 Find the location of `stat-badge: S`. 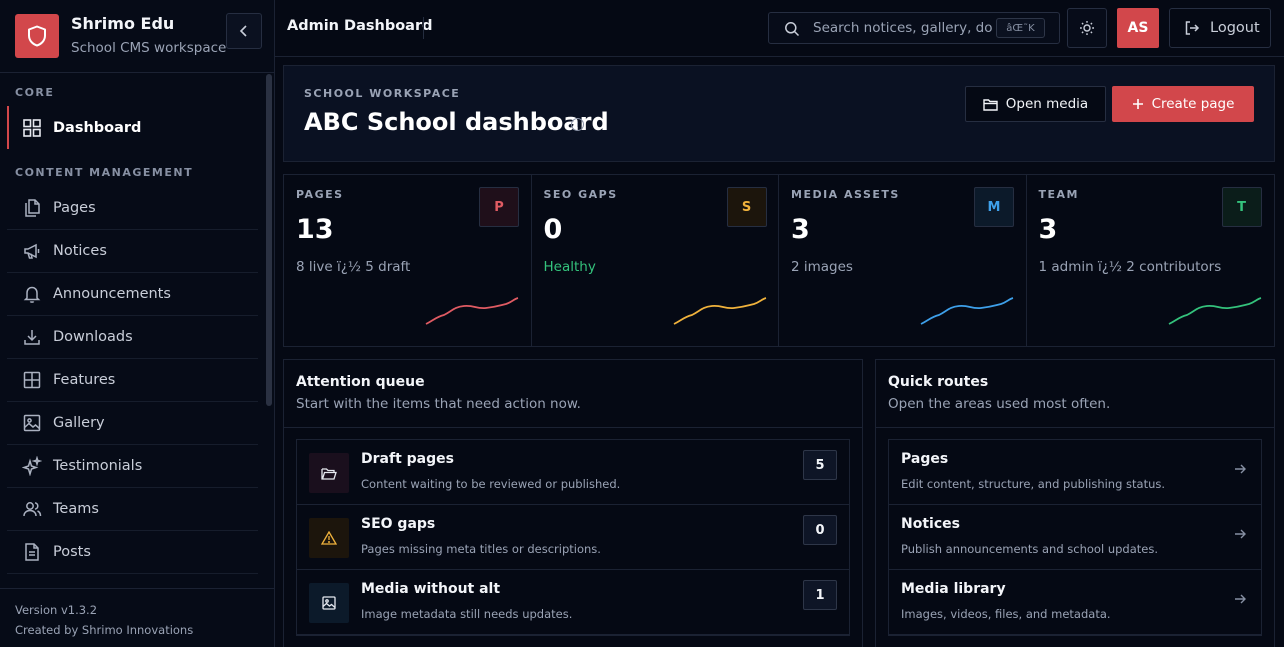

stat-badge: S is located at coordinates (746, 207).